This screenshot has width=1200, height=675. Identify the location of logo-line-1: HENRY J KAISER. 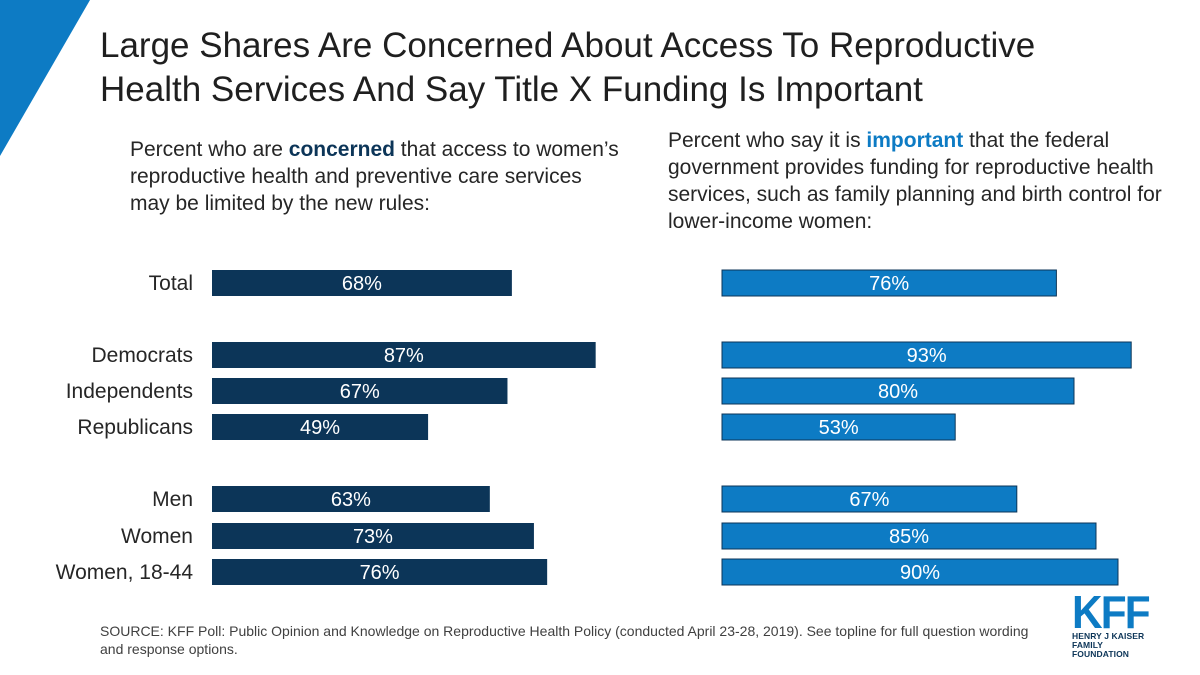
(1108, 636).